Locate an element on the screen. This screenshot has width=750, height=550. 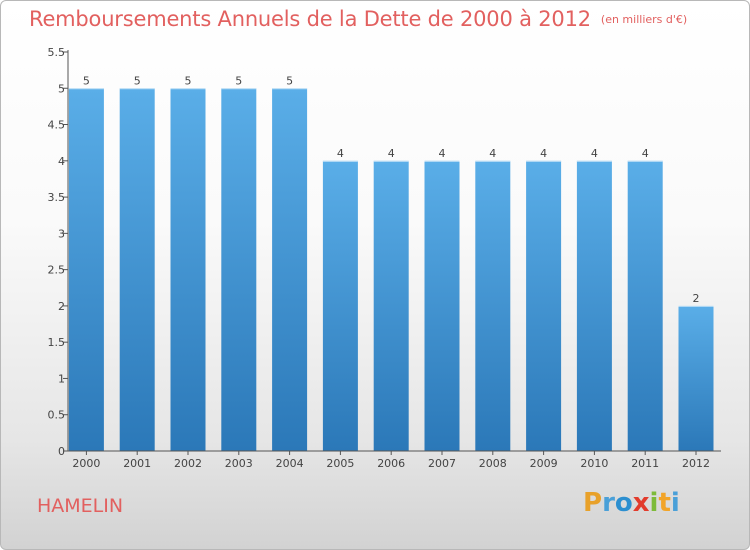
y-tick-label: 3.5 is located at coordinates (57, 197).